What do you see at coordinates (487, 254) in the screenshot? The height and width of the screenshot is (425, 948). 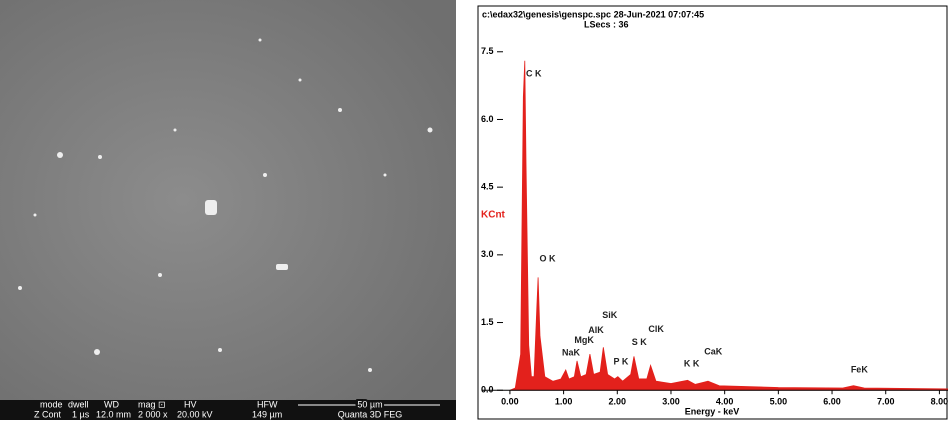 I see `y-tick-label: 3.0` at bounding box center [487, 254].